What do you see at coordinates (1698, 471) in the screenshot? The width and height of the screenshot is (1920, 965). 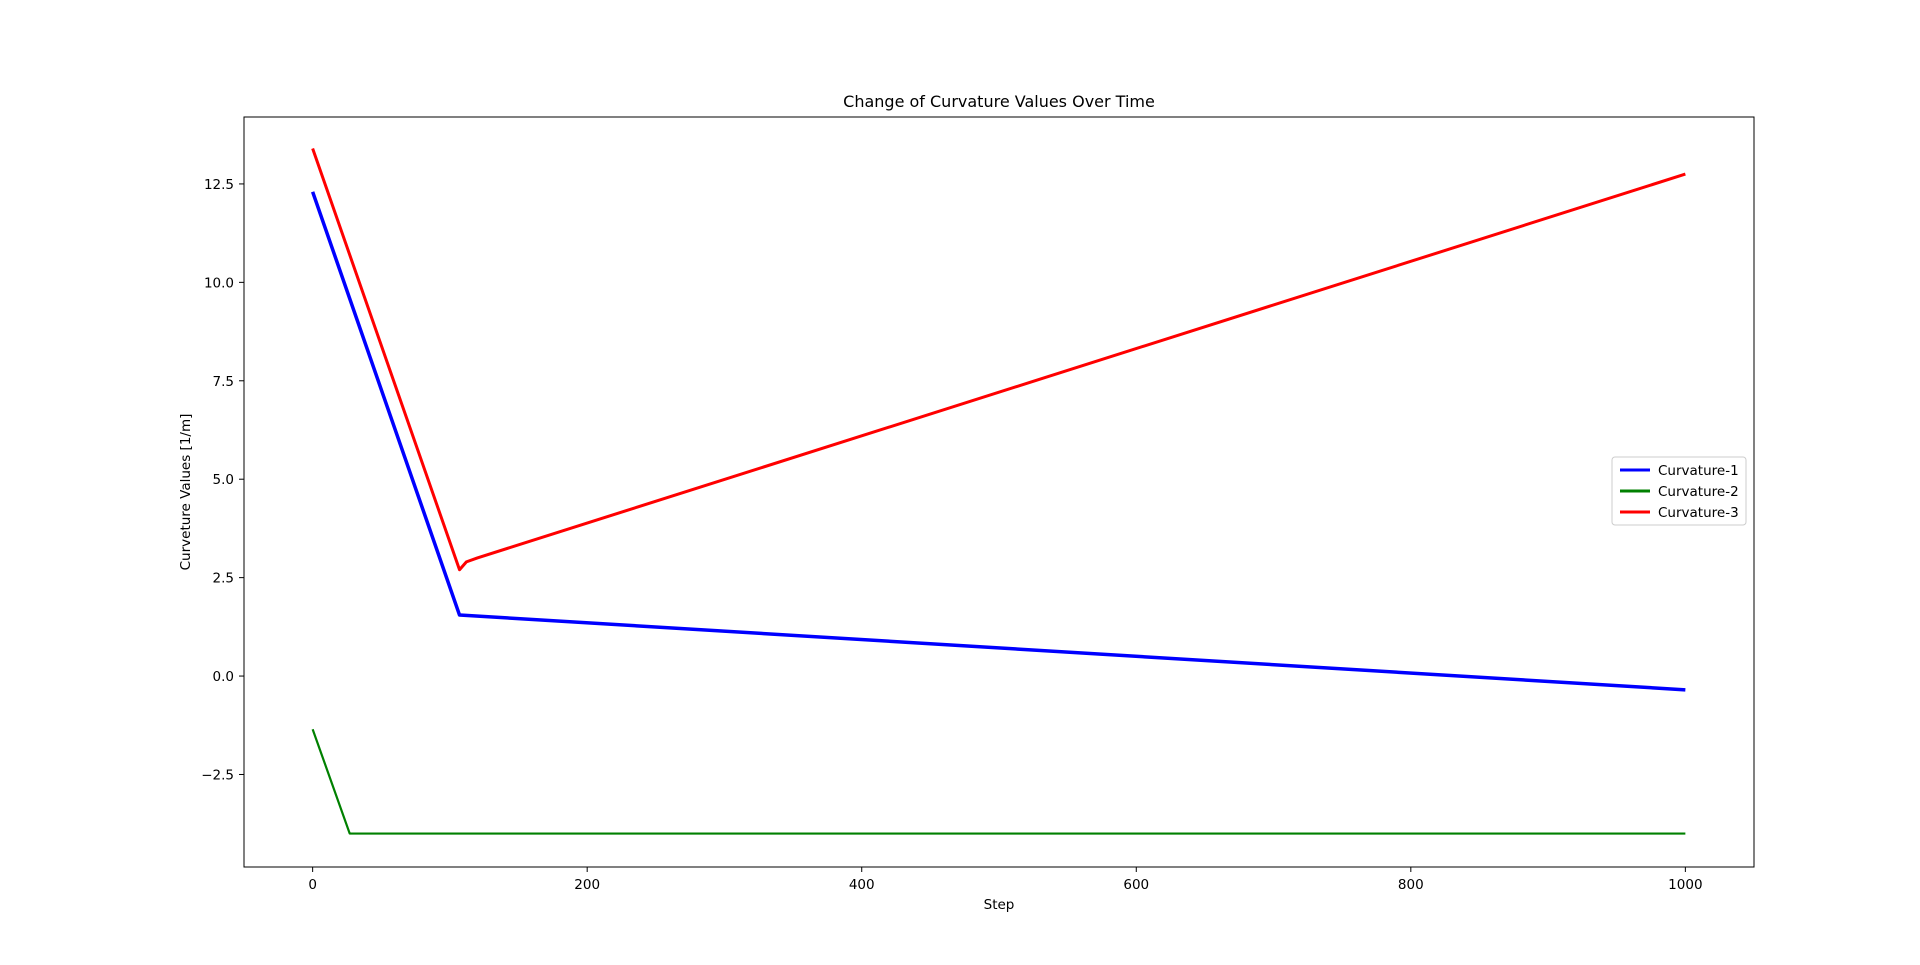 I see `legend-label-curvature-1: Curvature-1` at bounding box center [1698, 471].